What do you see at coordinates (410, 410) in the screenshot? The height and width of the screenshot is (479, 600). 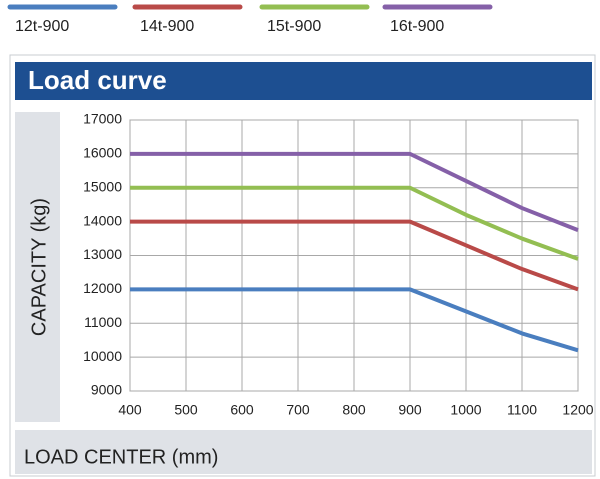 I see `x-tick-label: 900` at bounding box center [410, 410].